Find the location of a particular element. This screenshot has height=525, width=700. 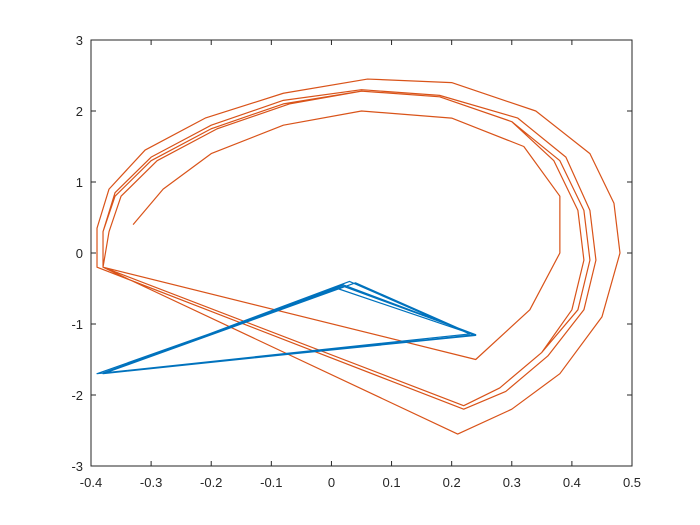

data-line is located at coordinates (286, 327).